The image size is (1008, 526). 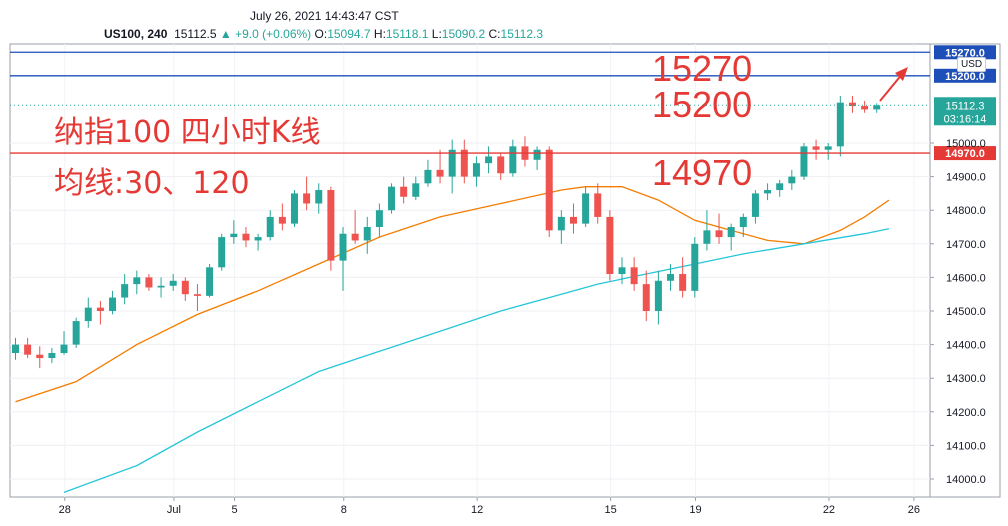 I want to click on arrow-head, so click(x=901, y=74).